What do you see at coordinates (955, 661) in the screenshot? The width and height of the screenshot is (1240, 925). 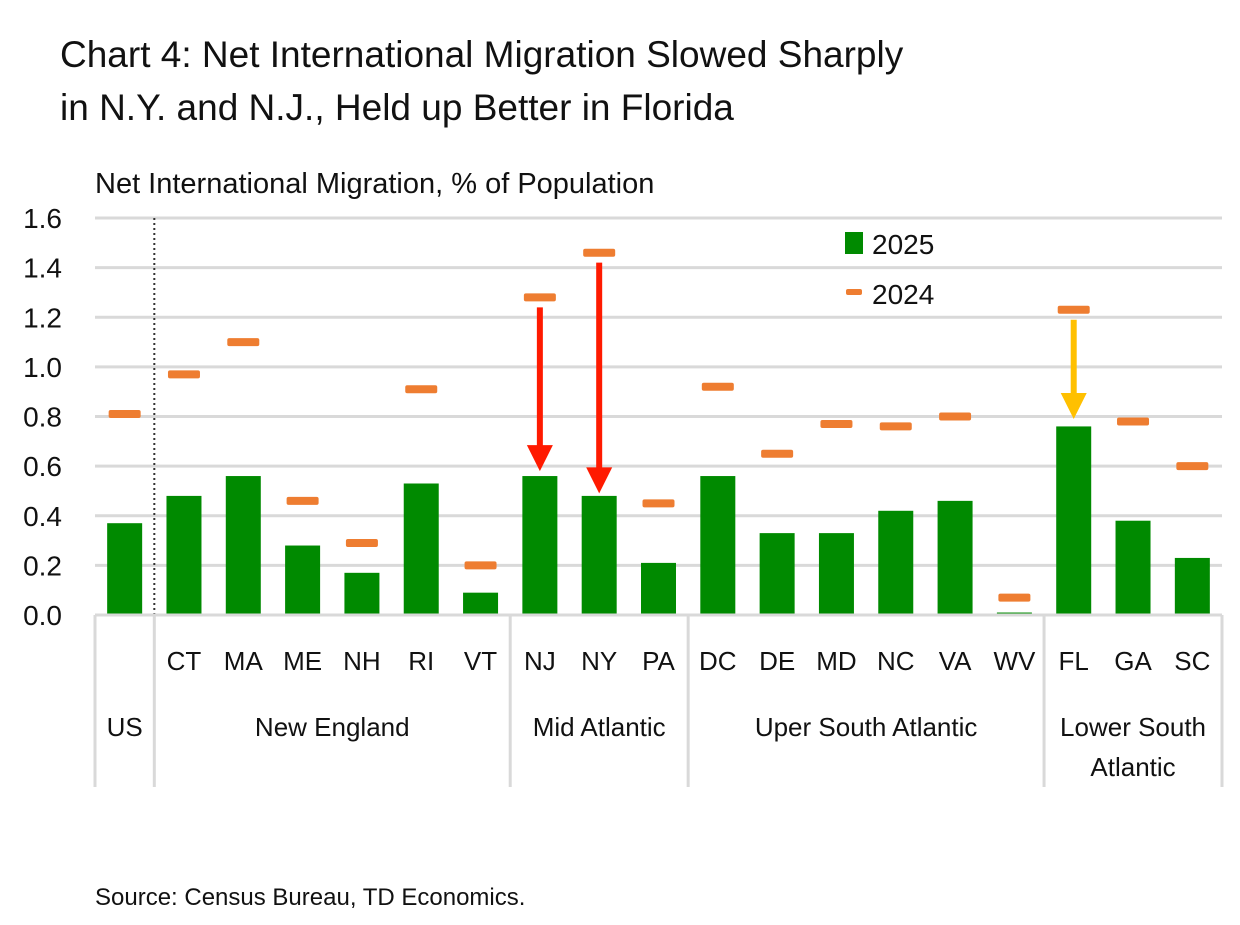 I see `x-tick-label: VA` at bounding box center [955, 661].